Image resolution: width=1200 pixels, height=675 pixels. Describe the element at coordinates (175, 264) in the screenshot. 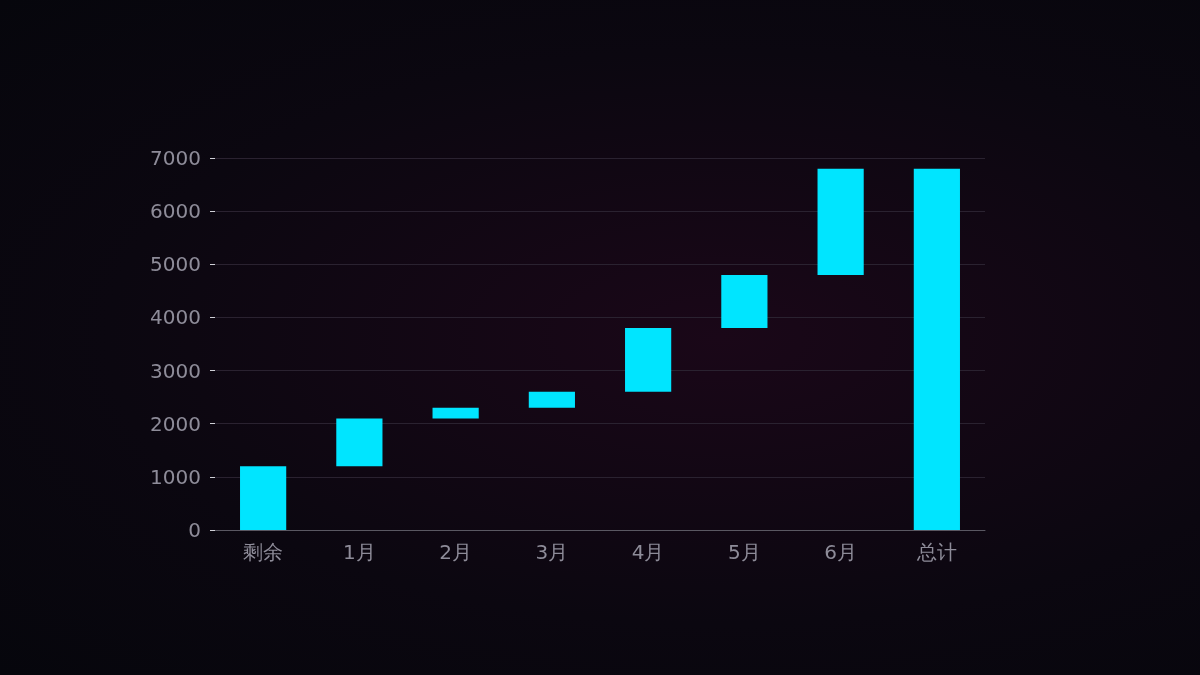

I see `y-tick-label: 5000` at that location.